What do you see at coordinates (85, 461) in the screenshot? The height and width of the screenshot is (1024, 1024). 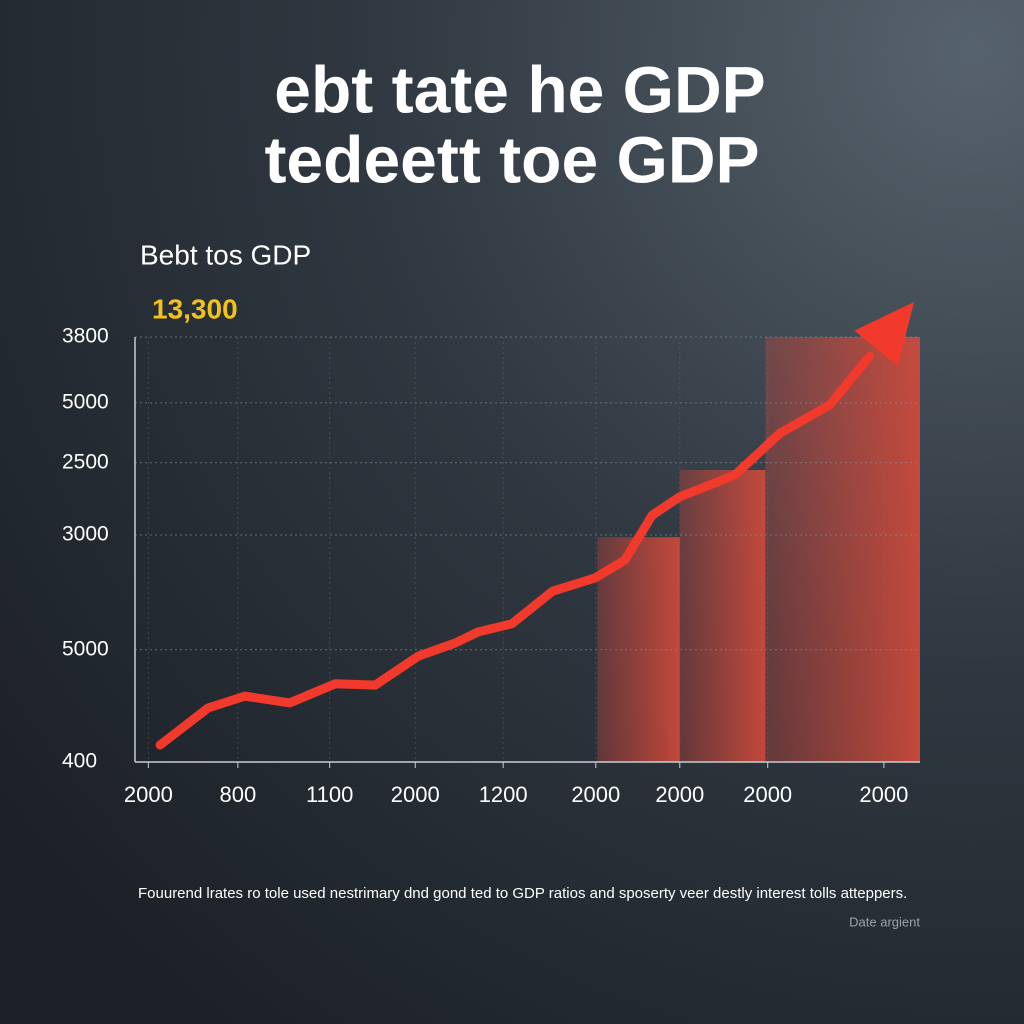 I see `y-tick-label: 2500` at bounding box center [85, 461].